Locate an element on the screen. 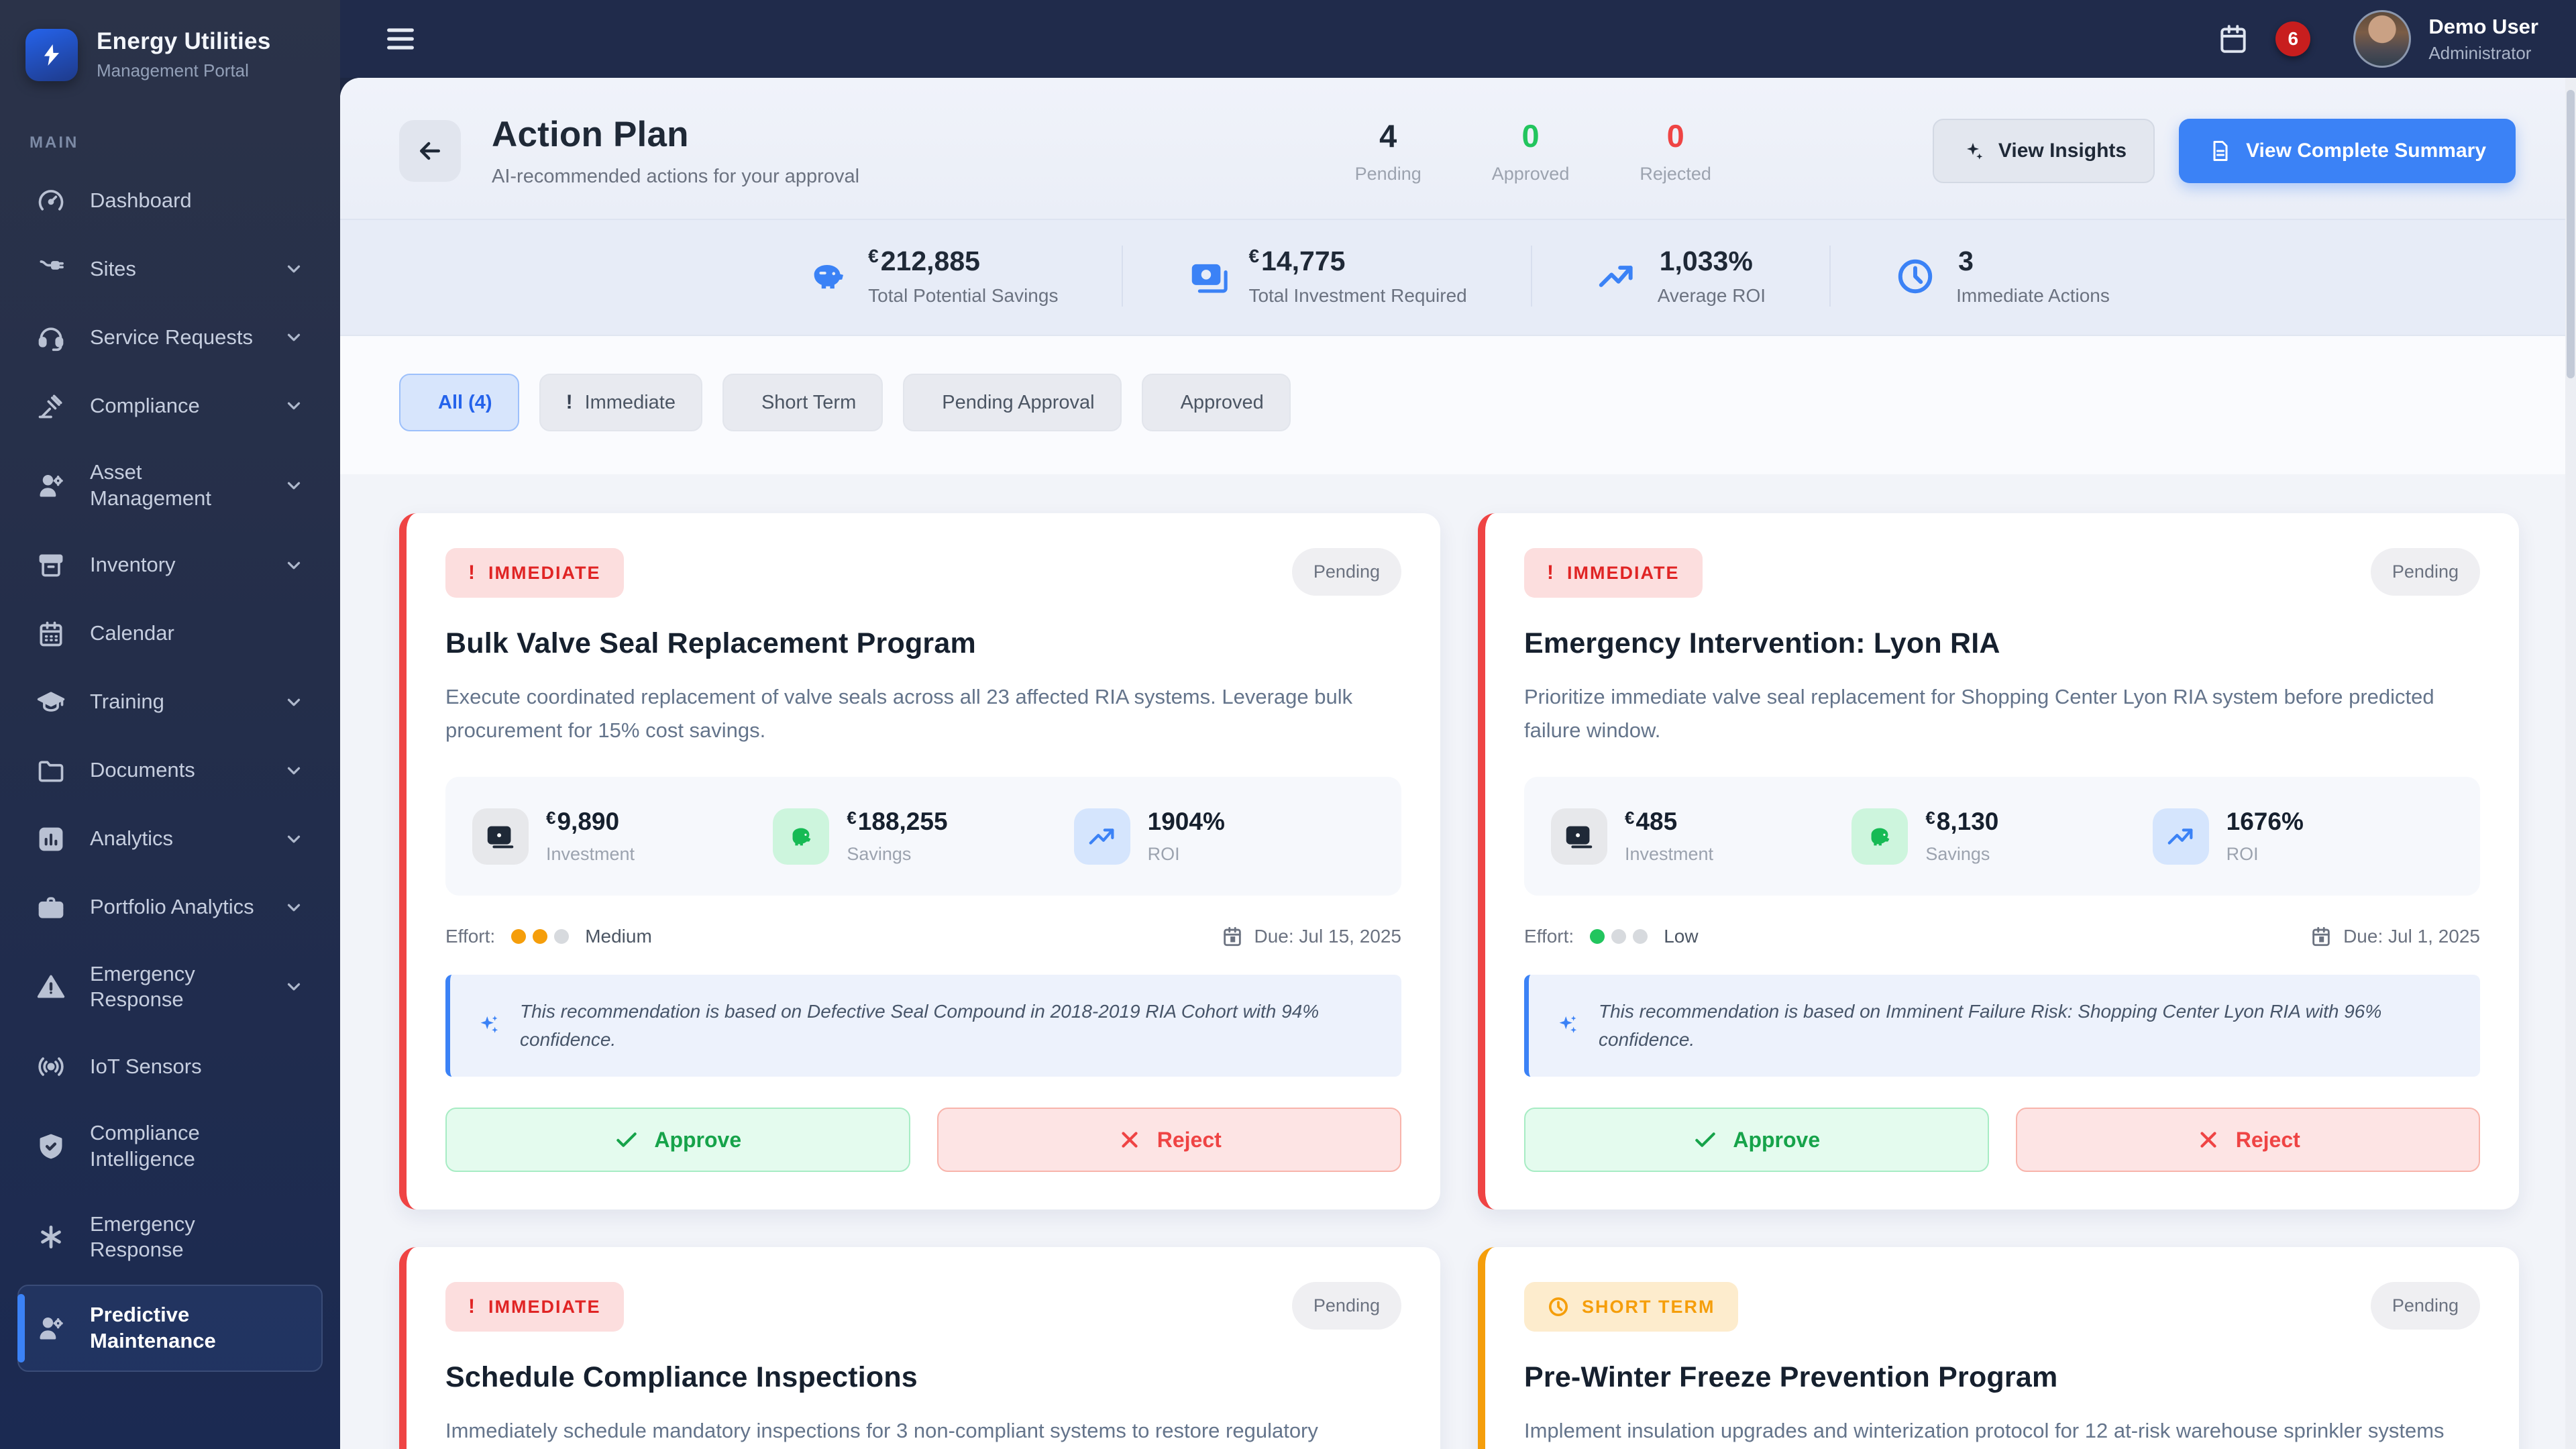 This screenshot has height=1449, width=2576. user-name: Demo User is located at coordinates (2483, 26).